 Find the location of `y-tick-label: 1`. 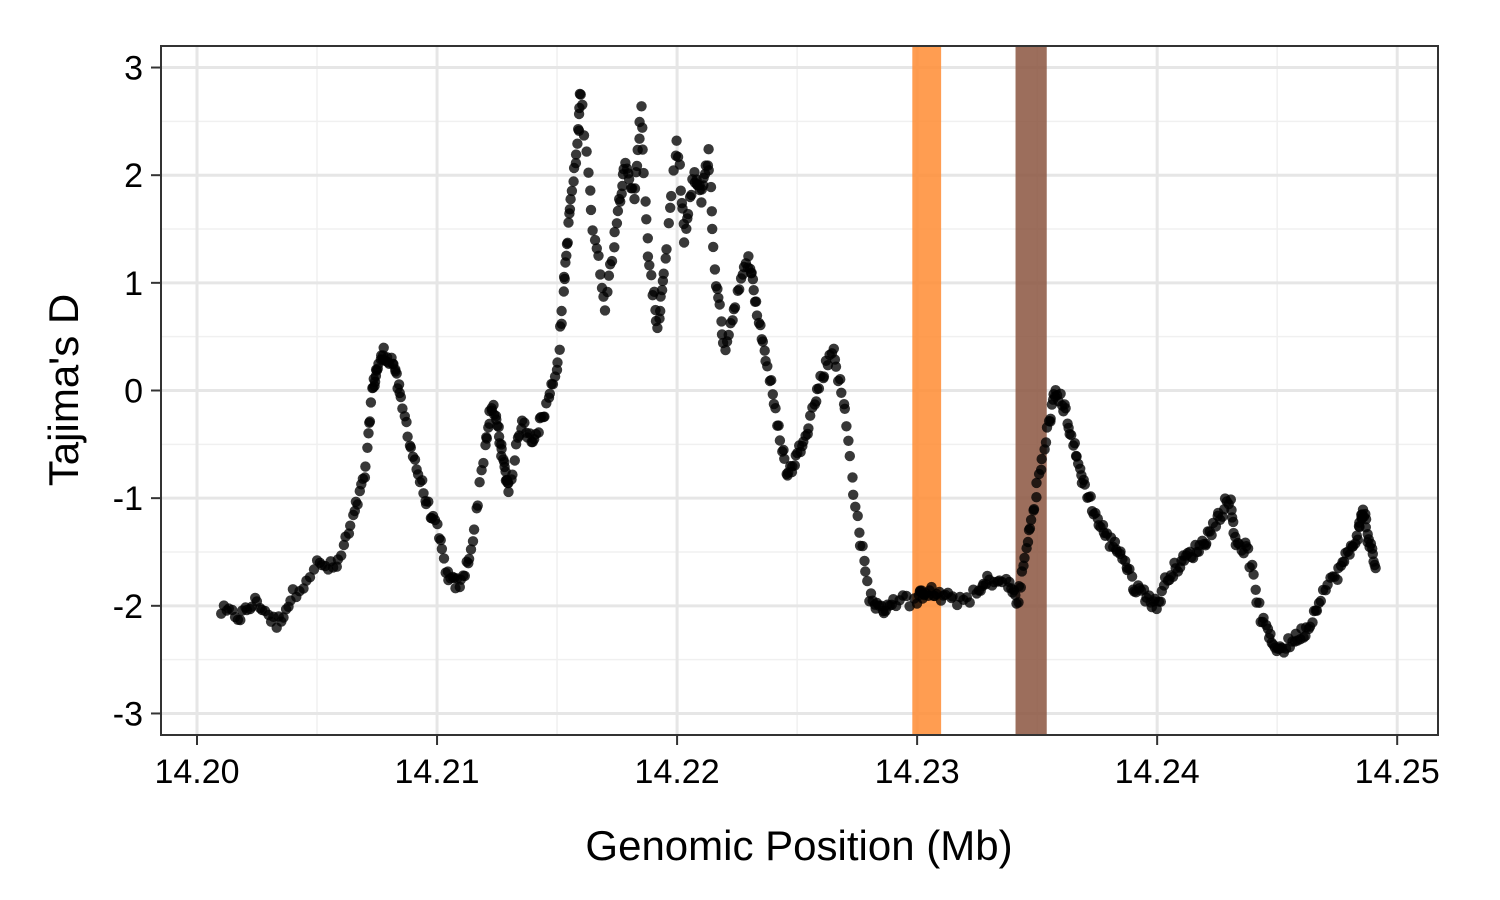

y-tick-label: 1 is located at coordinates (133, 284).